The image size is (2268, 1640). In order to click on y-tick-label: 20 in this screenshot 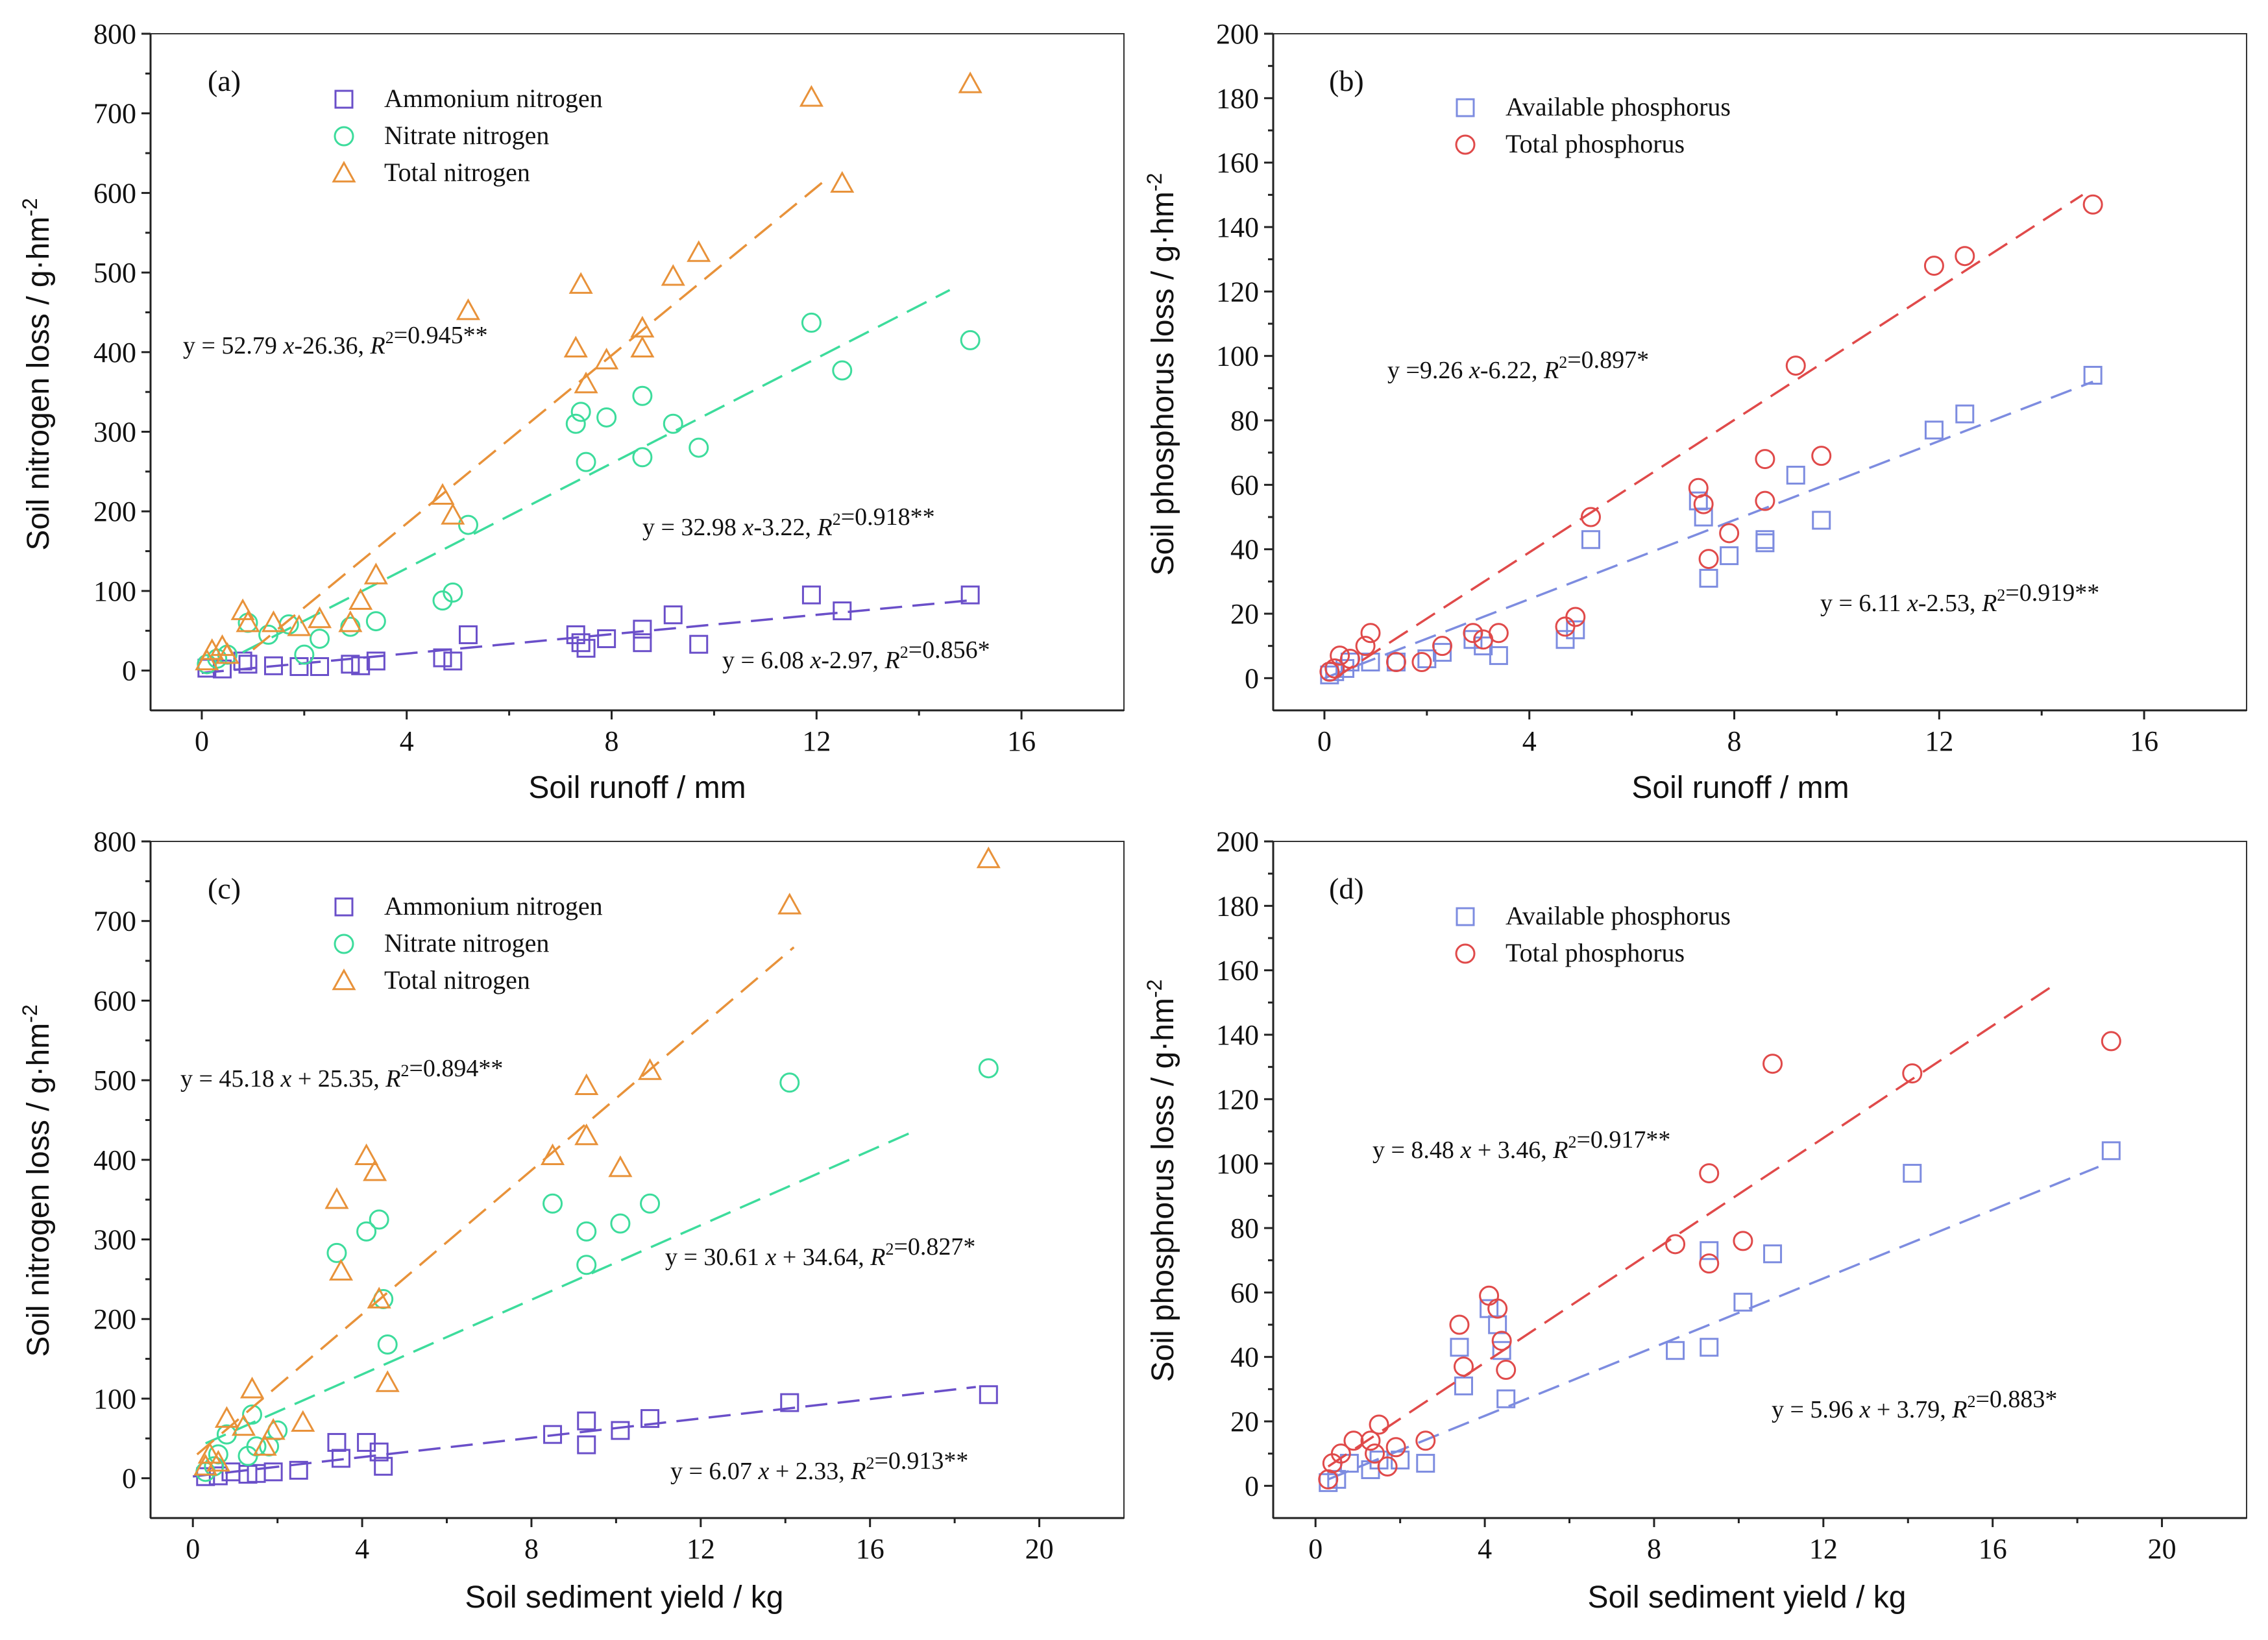, I will do `click(1244, 1422)`.